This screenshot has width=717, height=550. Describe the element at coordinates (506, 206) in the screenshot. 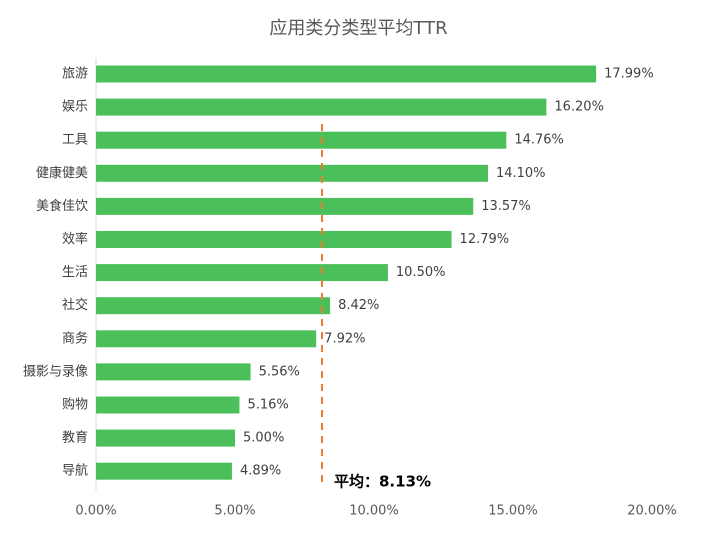

I see `data-label: 13.57%` at that location.